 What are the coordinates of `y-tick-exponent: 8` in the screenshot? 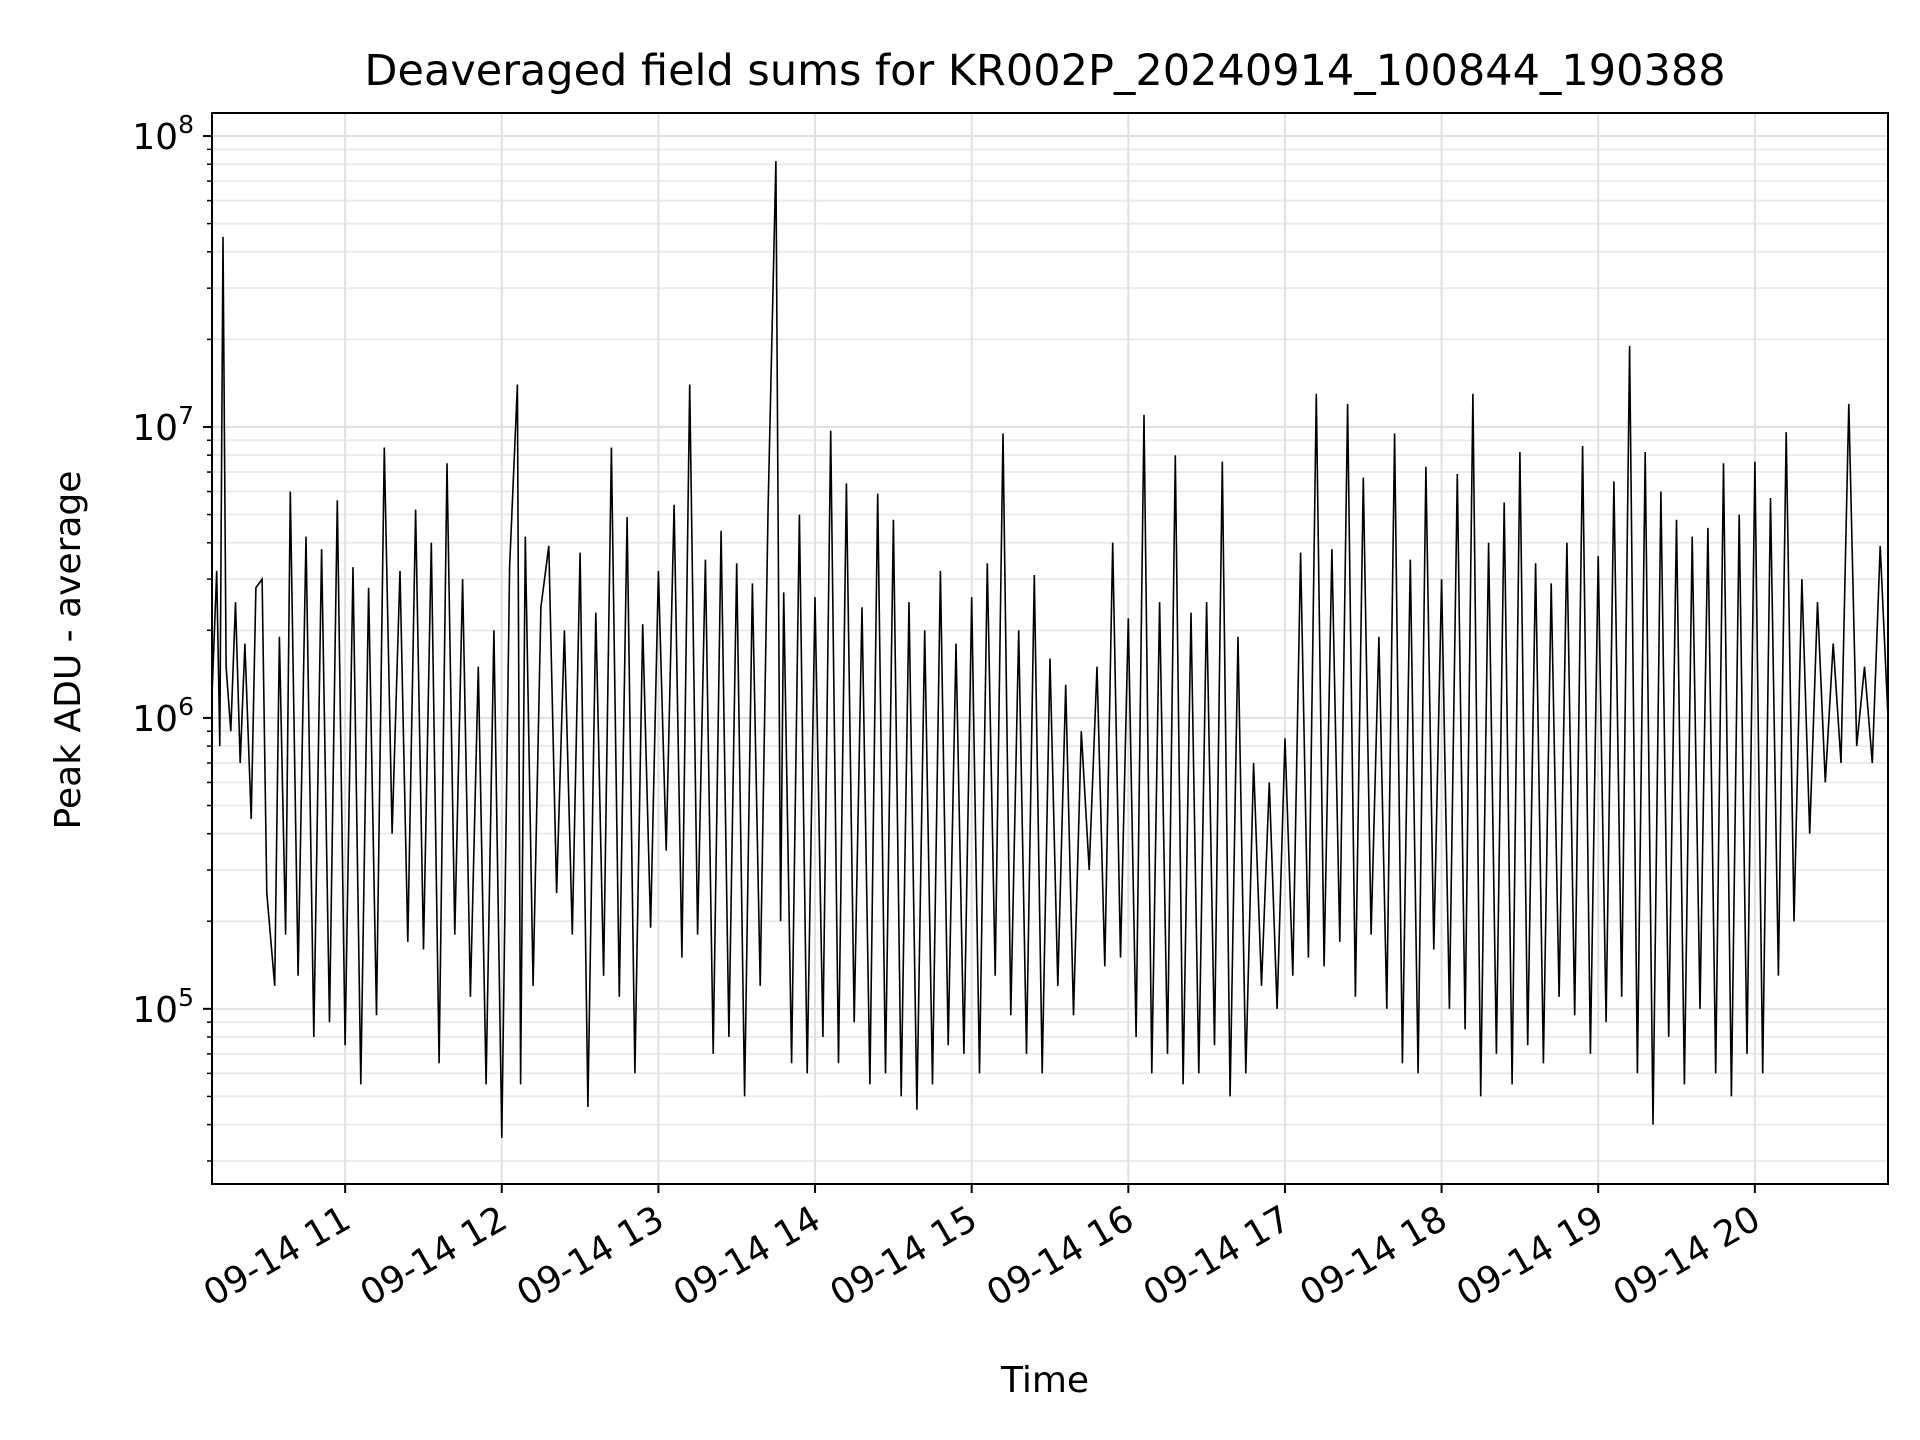 It's located at (186, 124).